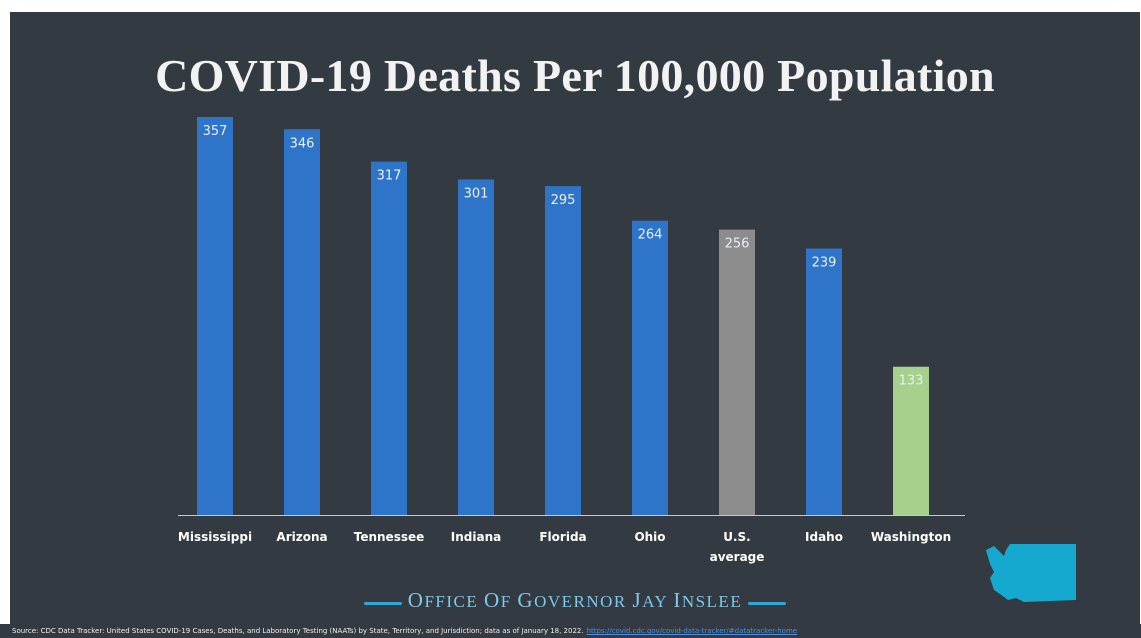 This screenshot has height=638, width=1141. I want to click on category-label-florida: Florida, so click(562, 537).